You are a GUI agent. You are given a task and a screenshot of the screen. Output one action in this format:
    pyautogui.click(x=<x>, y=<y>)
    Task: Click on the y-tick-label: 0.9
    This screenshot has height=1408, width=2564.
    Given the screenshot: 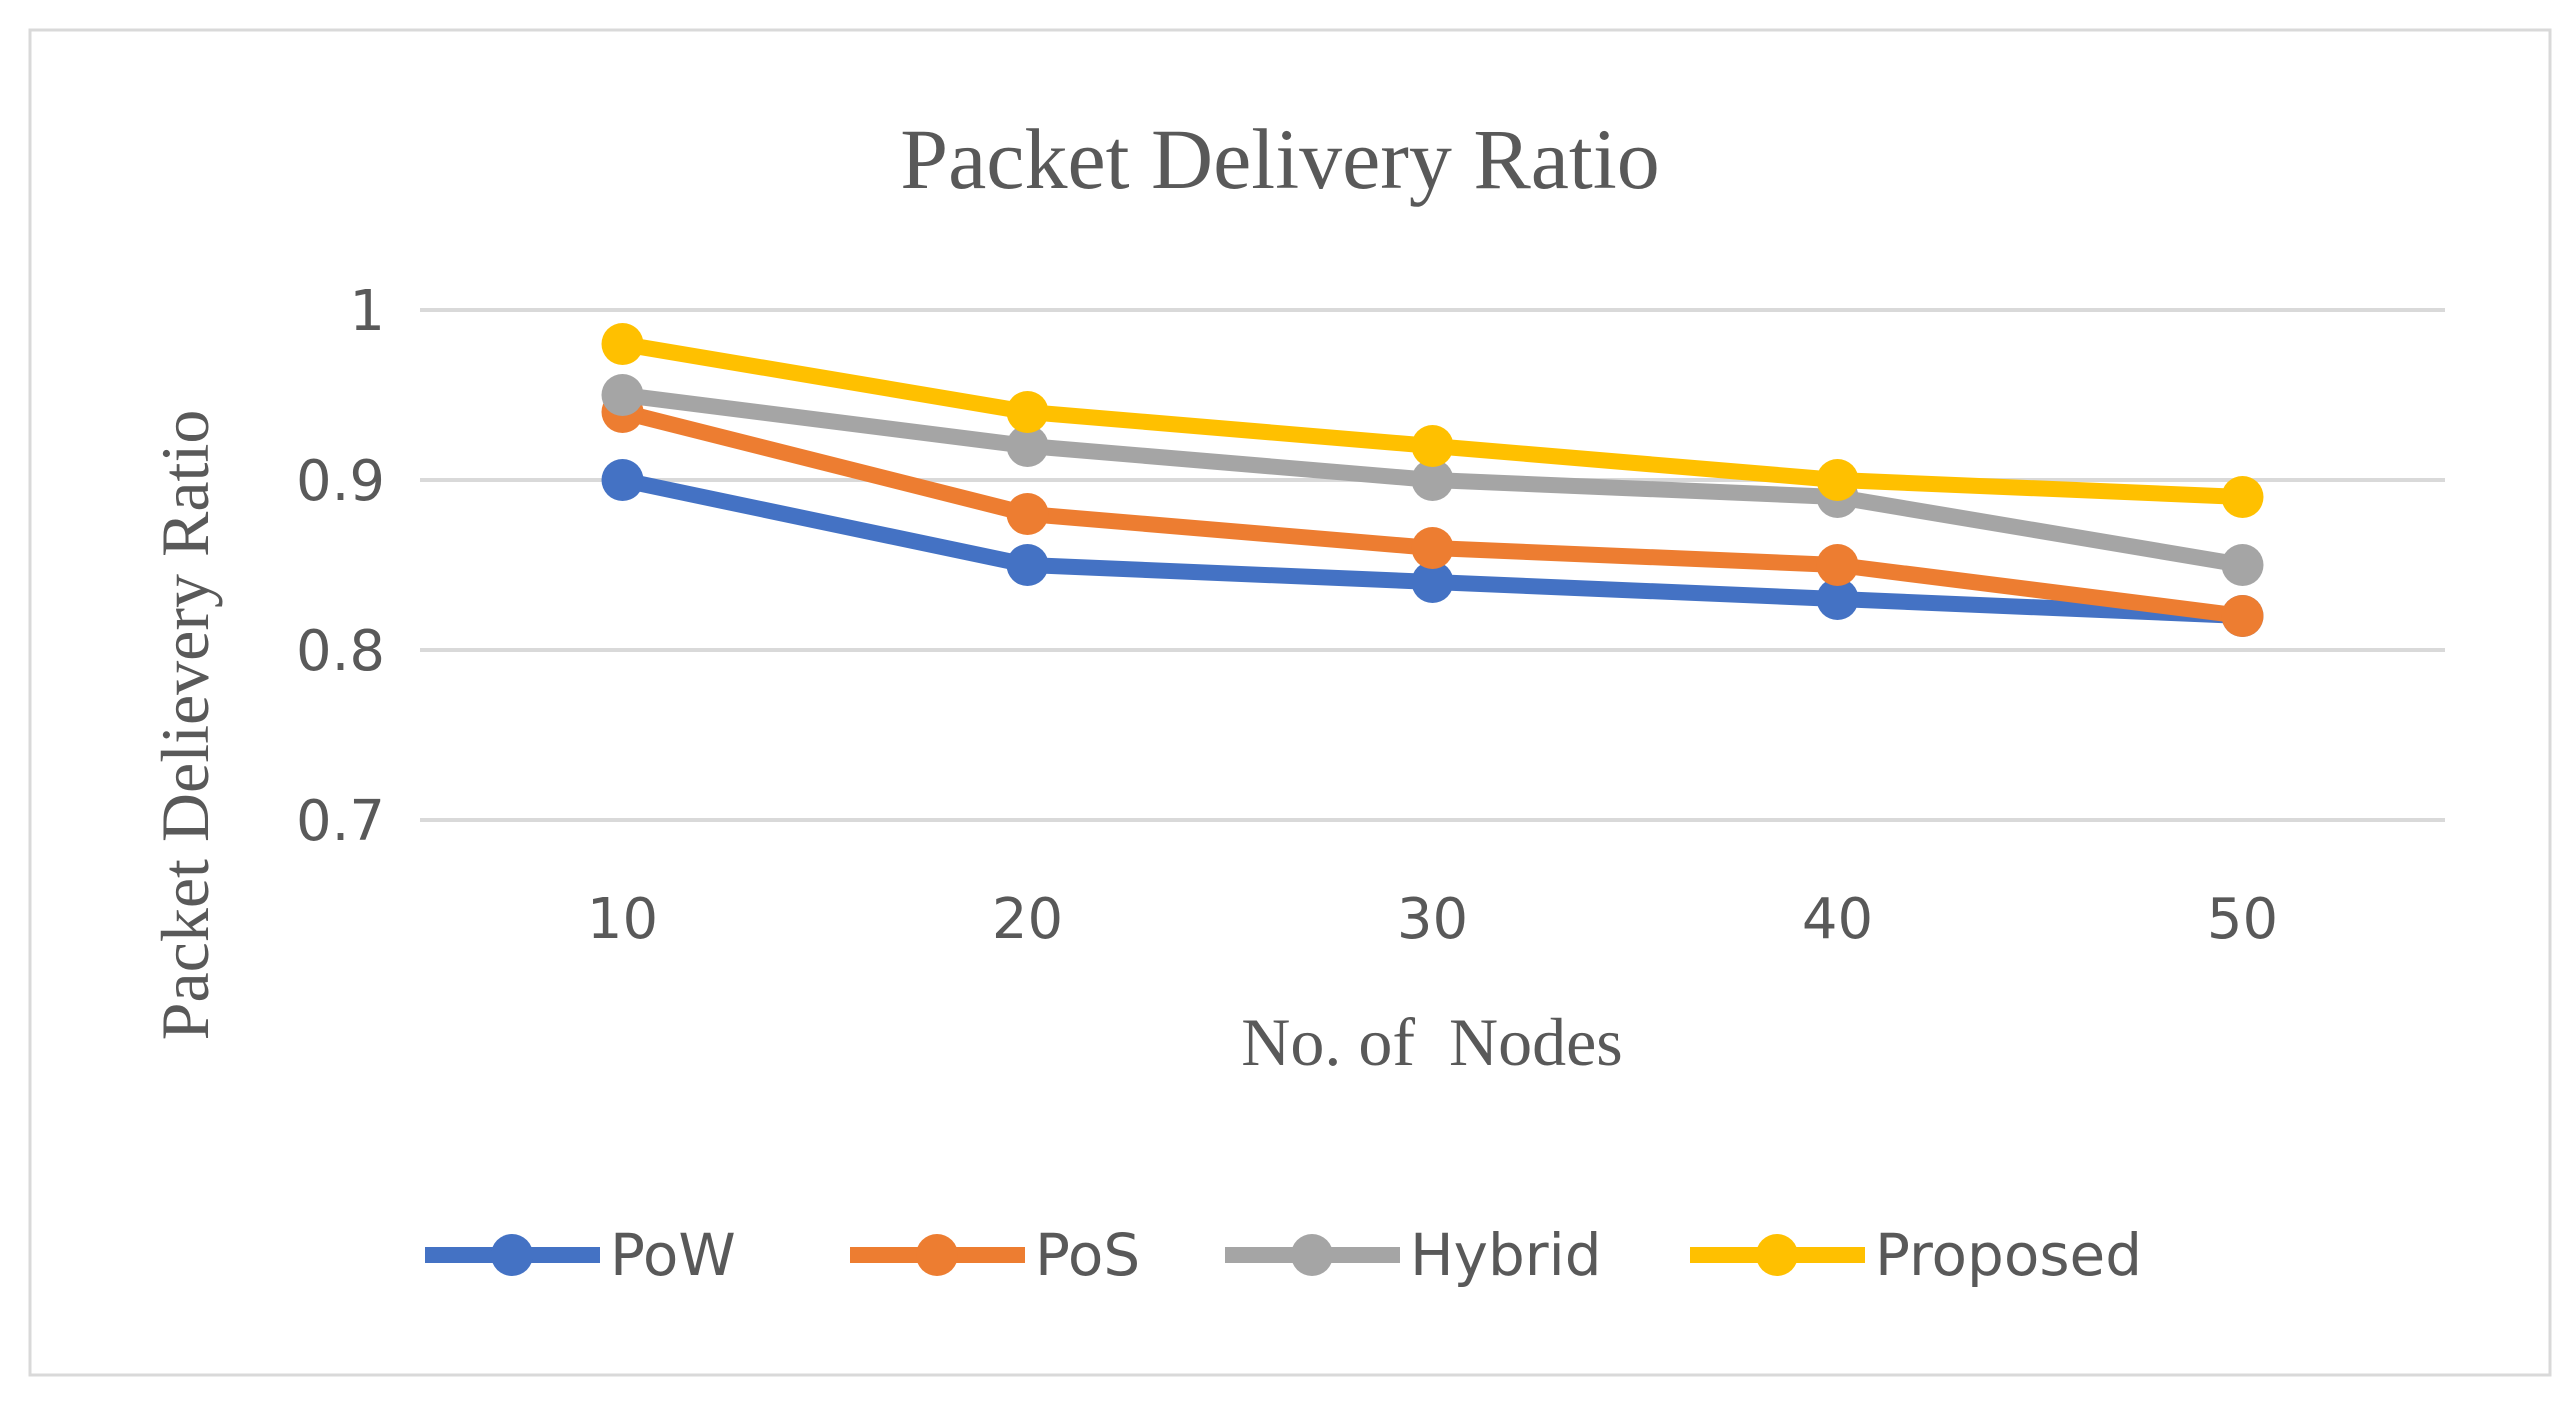 What is the action you would take?
    pyautogui.click(x=340, y=481)
    